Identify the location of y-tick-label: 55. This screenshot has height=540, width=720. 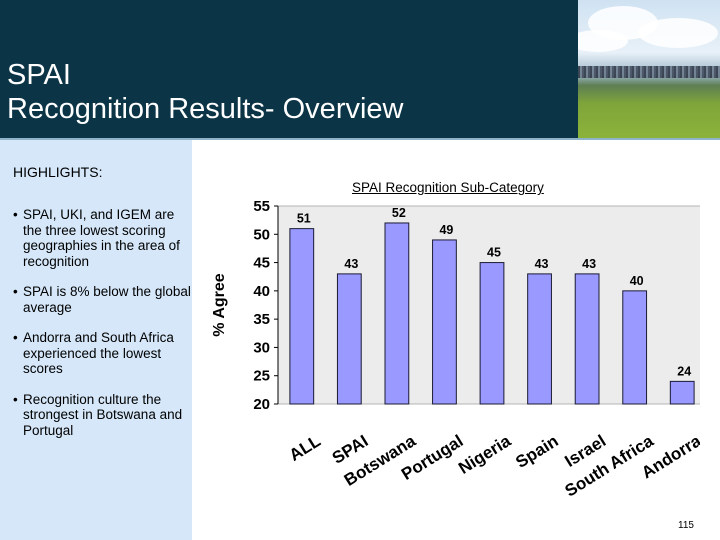
(261, 206).